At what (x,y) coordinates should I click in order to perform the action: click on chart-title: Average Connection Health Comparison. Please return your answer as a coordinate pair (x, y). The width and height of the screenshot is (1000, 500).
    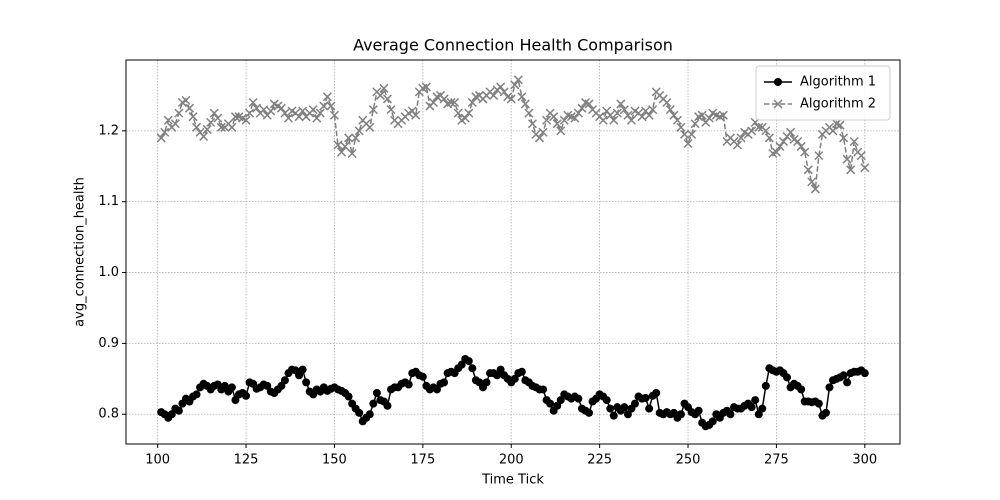
    Looking at the image, I should click on (513, 45).